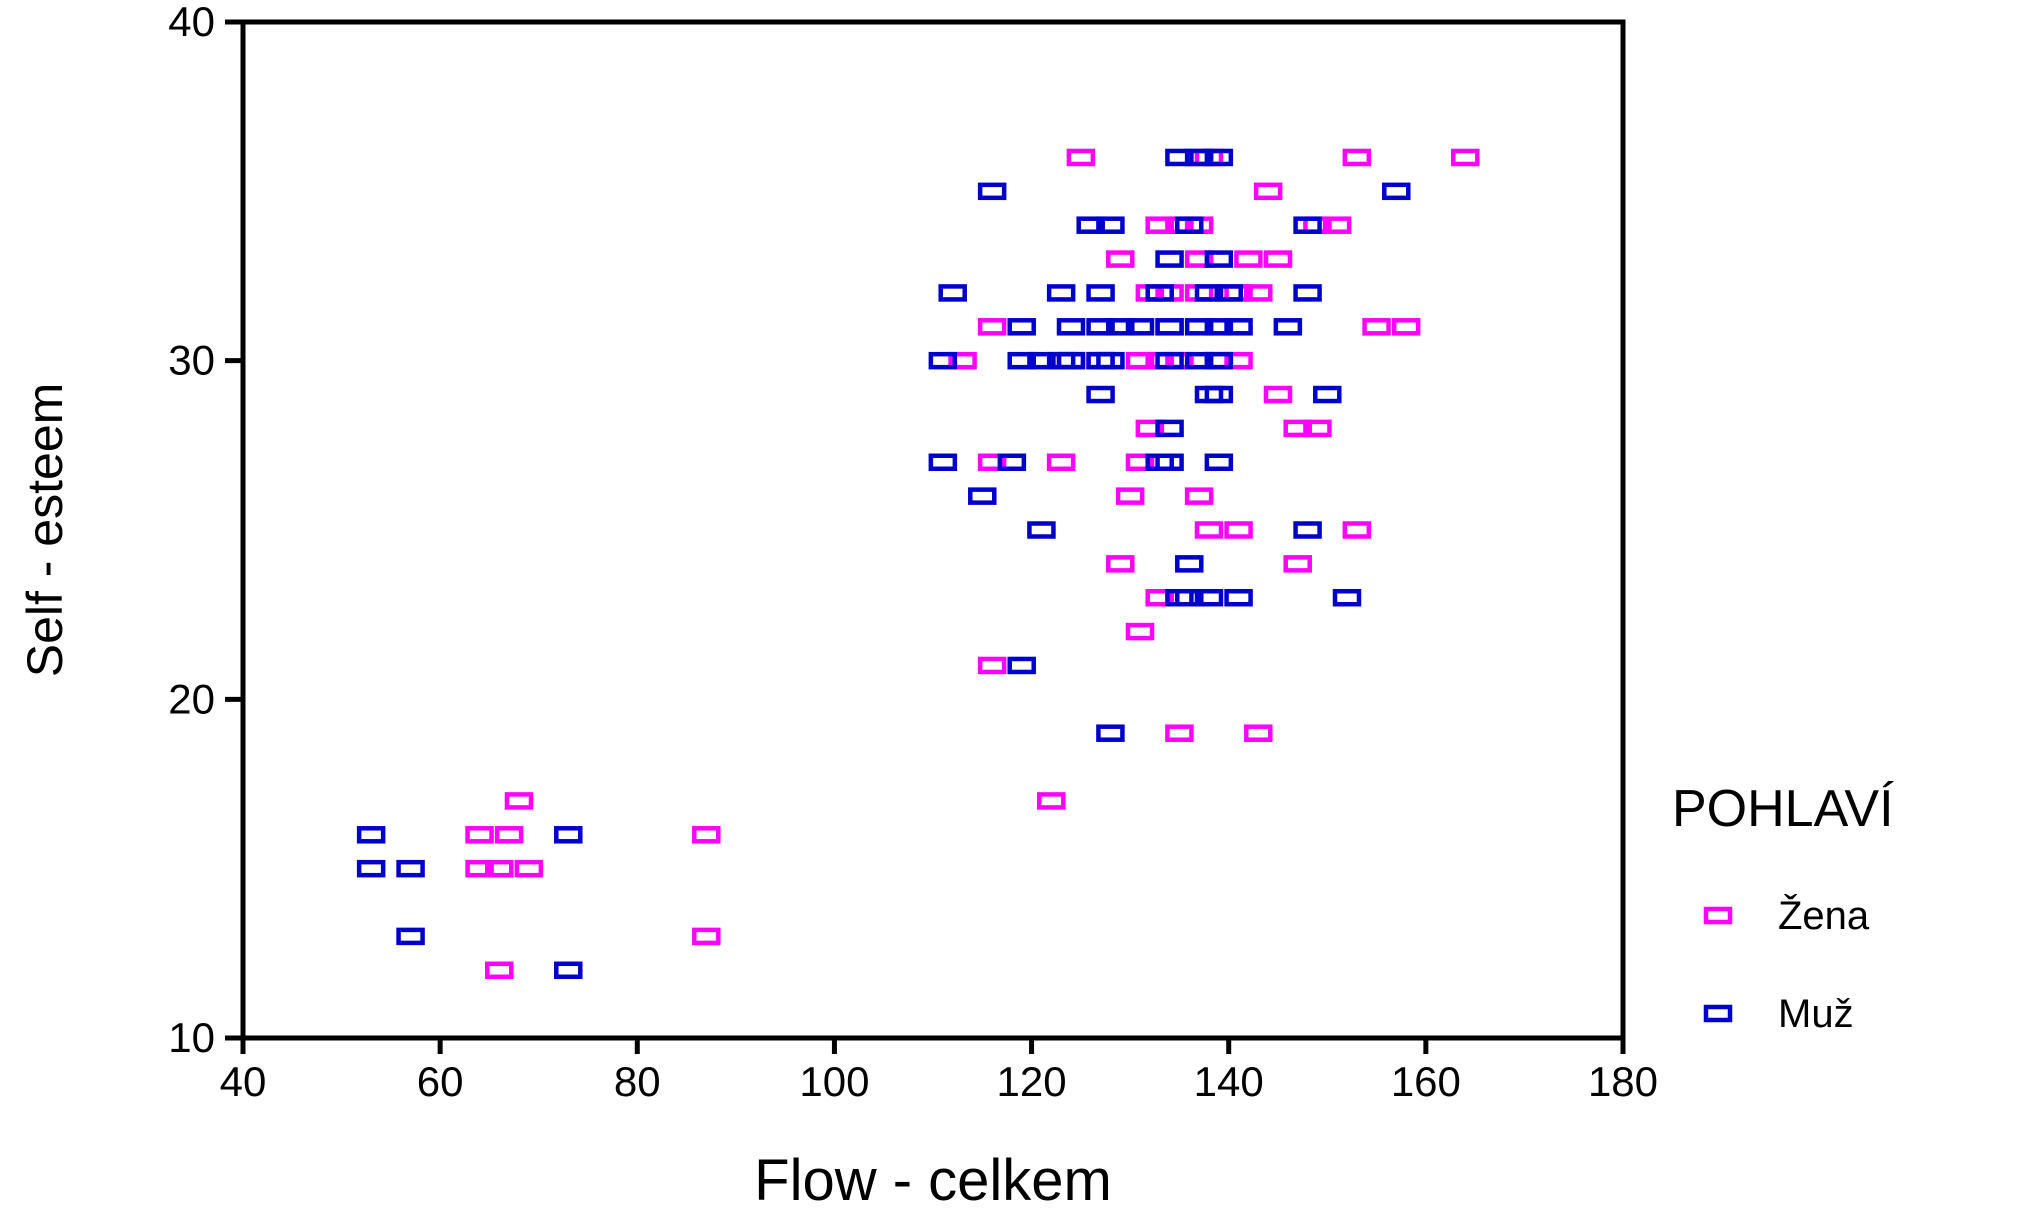 The width and height of the screenshot is (2021, 1221). What do you see at coordinates (191, 360) in the screenshot?
I see `y-tick-label: 30` at bounding box center [191, 360].